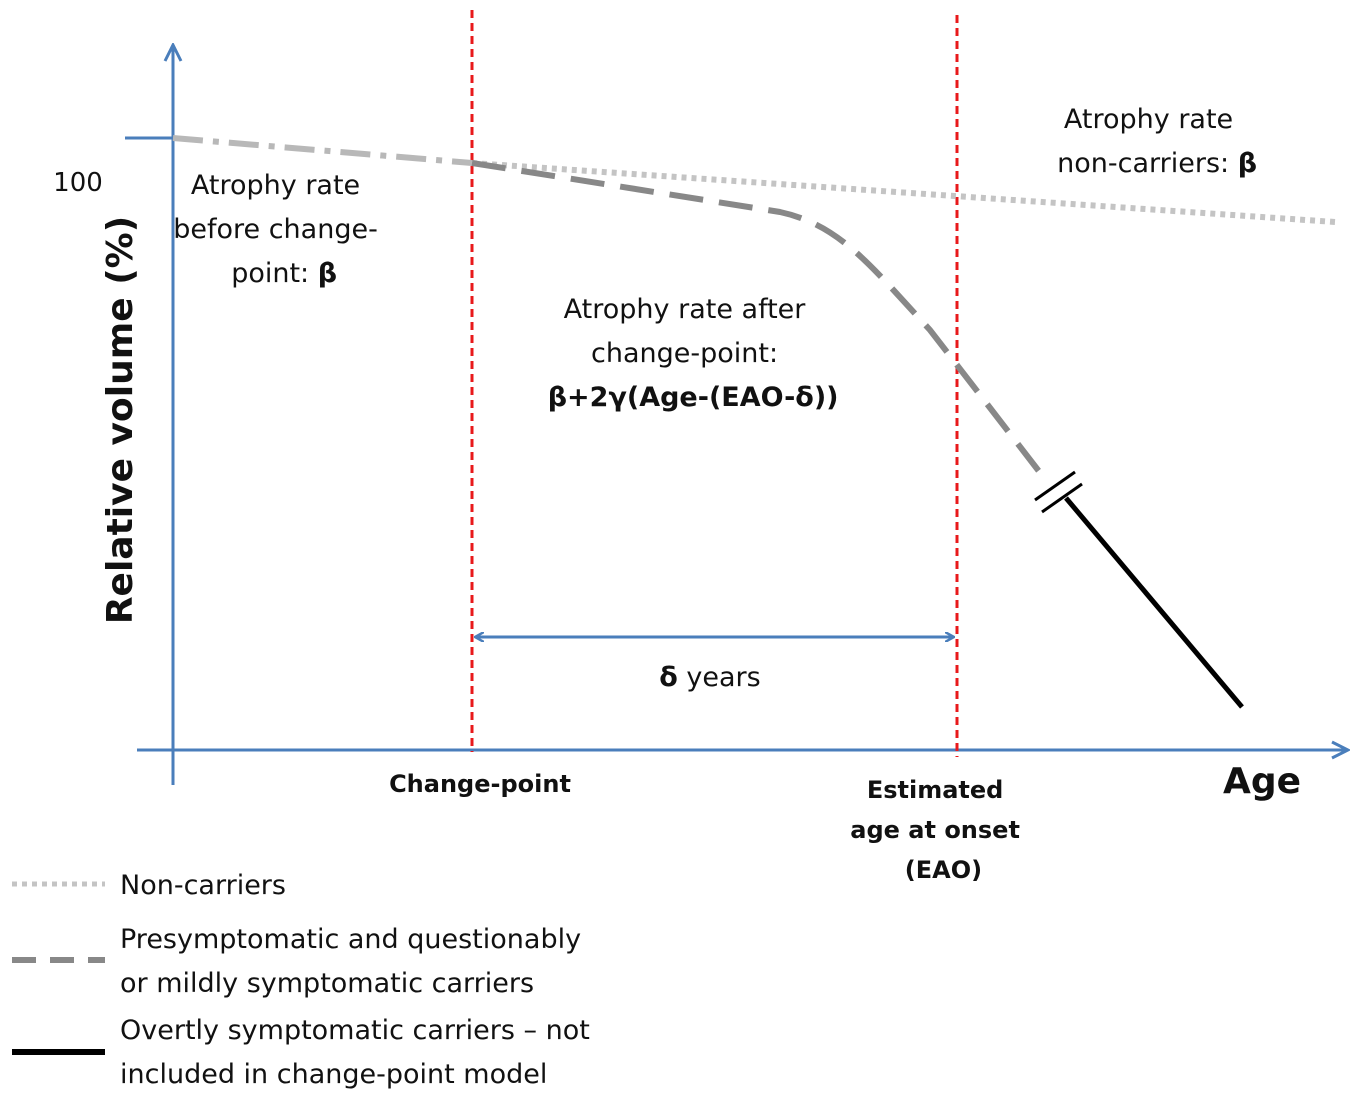  Describe the element at coordinates (1262, 781) in the screenshot. I see `x-axis-label: Age` at that location.